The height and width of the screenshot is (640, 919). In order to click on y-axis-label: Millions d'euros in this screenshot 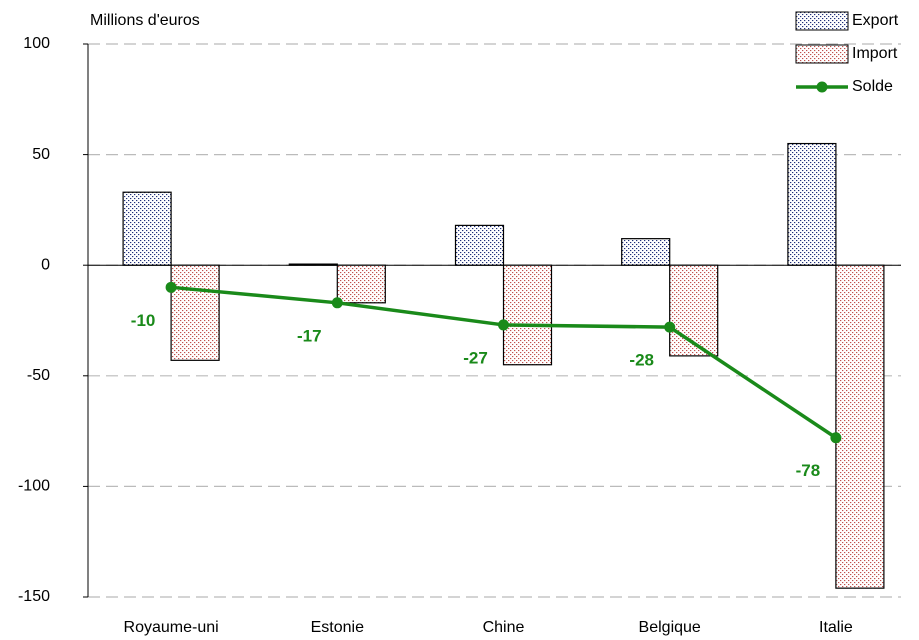, I will do `click(145, 20)`.